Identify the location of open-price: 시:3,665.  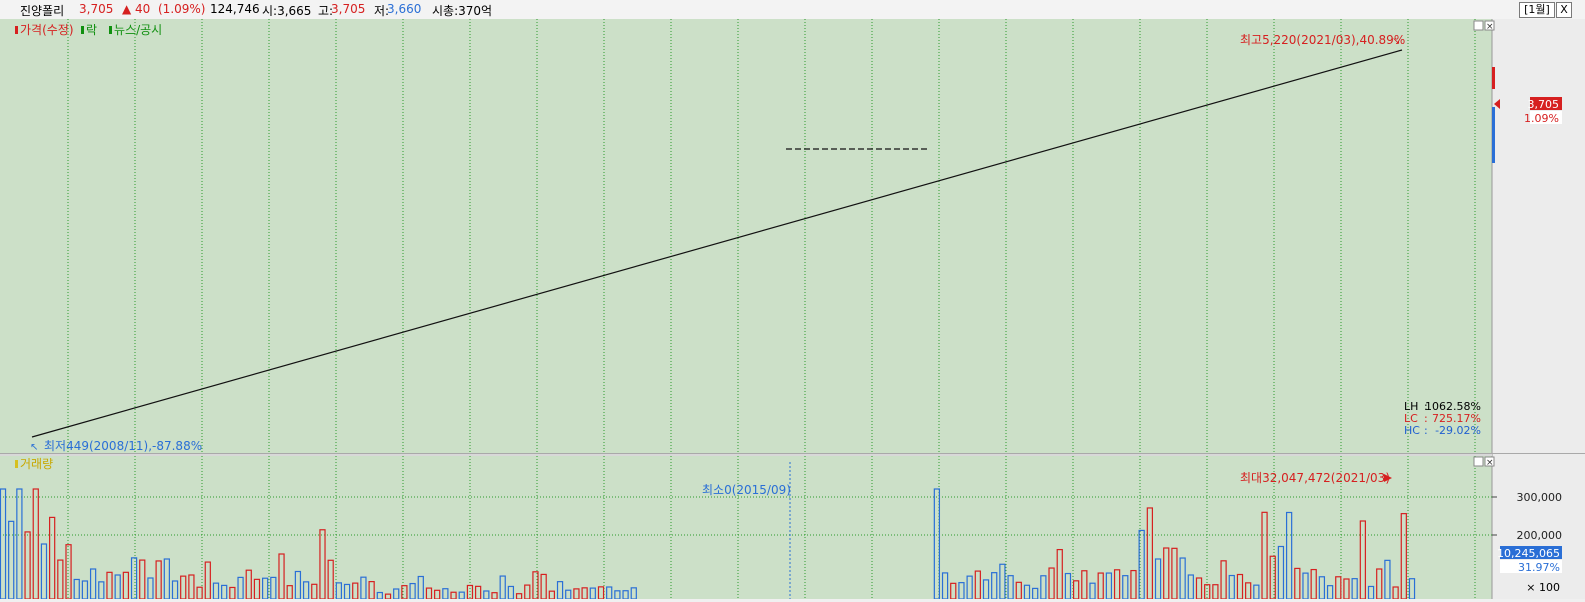
(287, 11).